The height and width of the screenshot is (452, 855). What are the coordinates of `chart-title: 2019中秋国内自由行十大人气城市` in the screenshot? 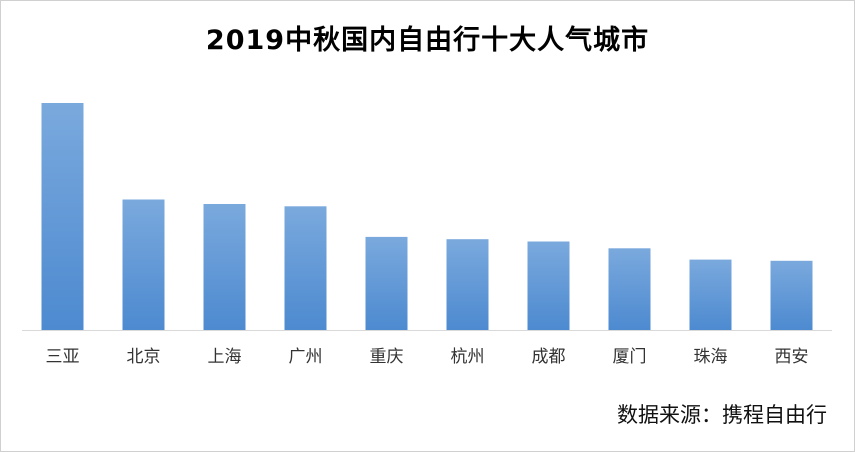 It's located at (427, 40).